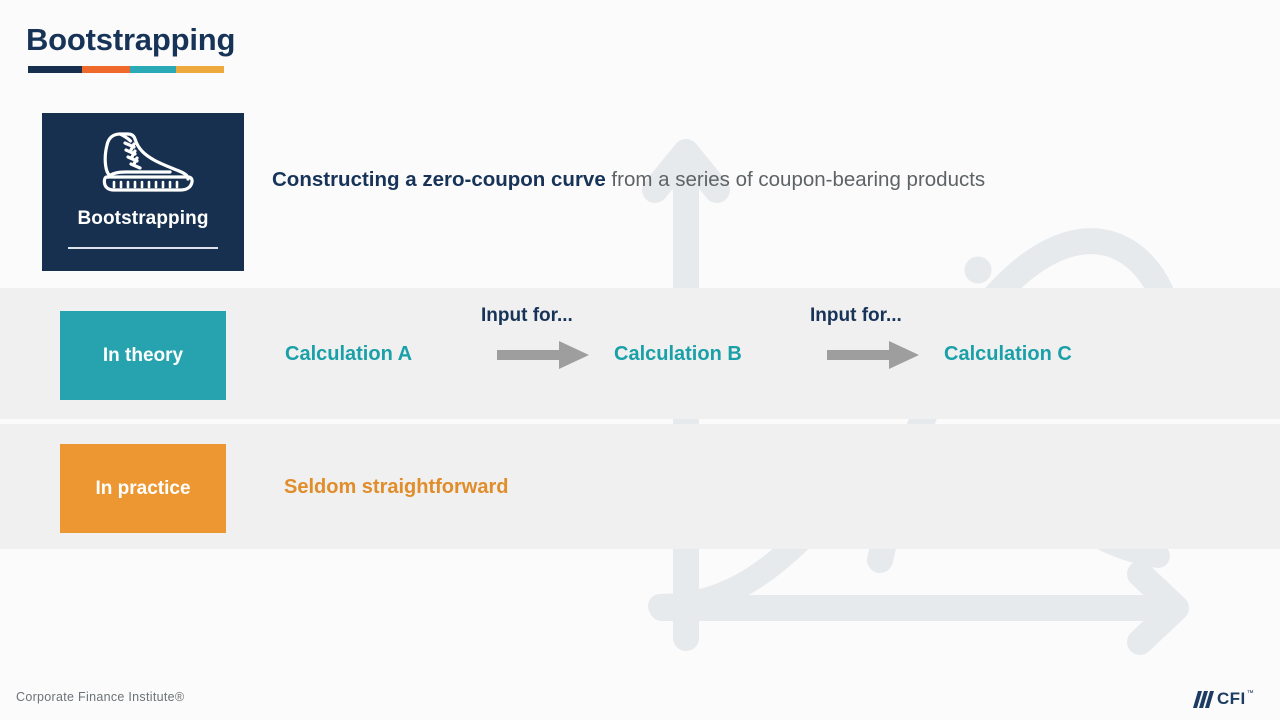  What do you see at coordinates (1250, 693) in the screenshot?
I see `cfi-trademark-symbol: ™` at bounding box center [1250, 693].